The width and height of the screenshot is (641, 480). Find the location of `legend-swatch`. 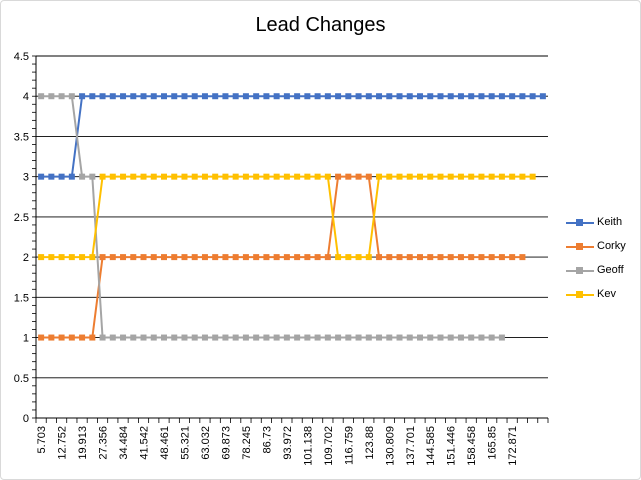

legend-swatch is located at coordinates (580, 222).